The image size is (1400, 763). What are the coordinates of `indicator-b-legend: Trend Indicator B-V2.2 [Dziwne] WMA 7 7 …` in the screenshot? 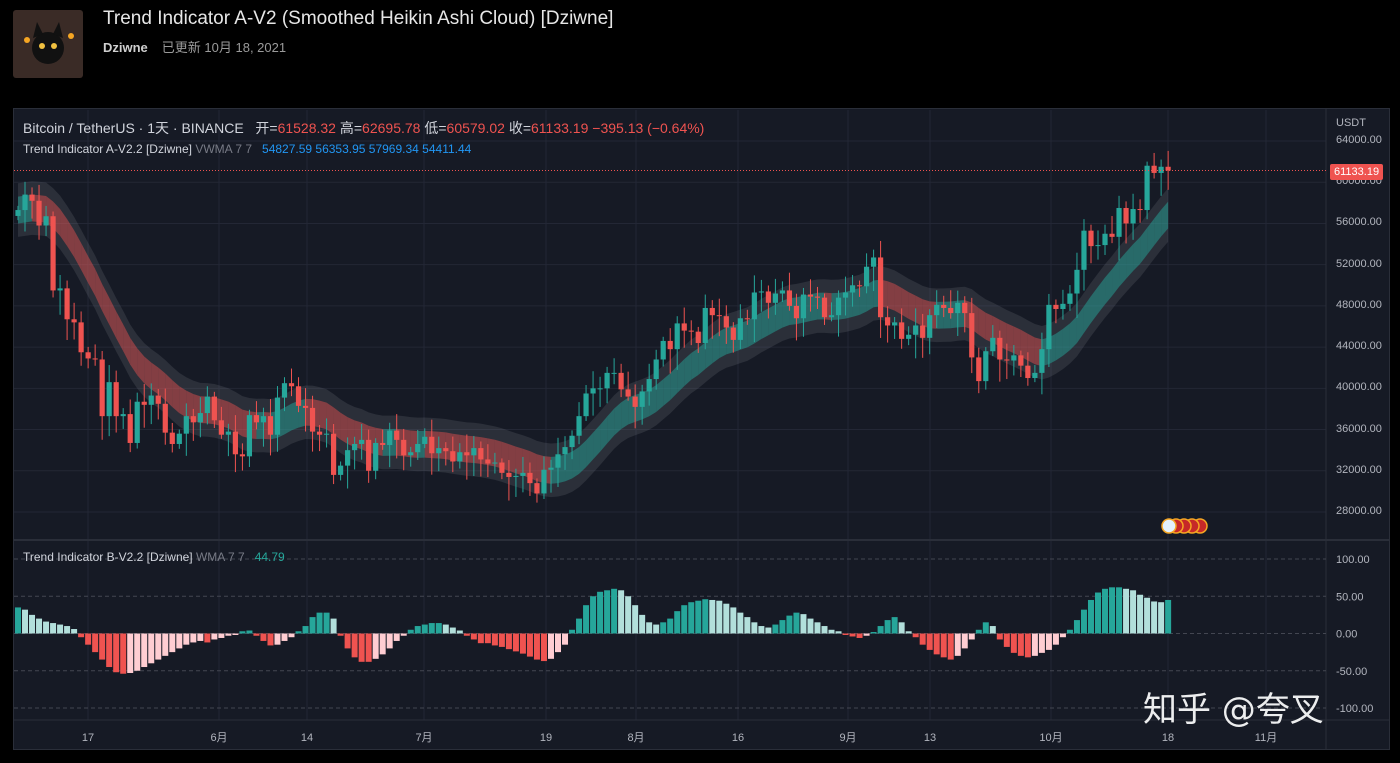 It's located at (154, 557).